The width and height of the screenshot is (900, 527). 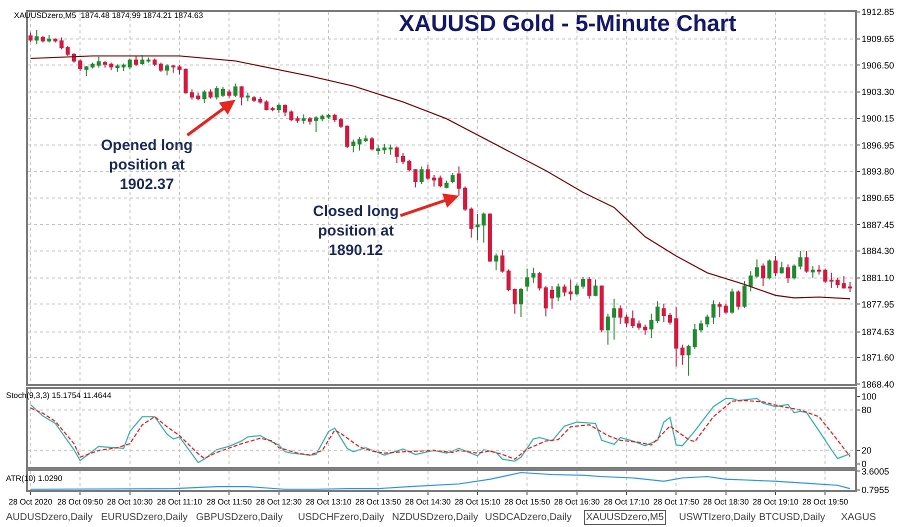 What do you see at coordinates (356, 231) in the screenshot?
I see `annotation: Closed long position at 1890.12` at bounding box center [356, 231].